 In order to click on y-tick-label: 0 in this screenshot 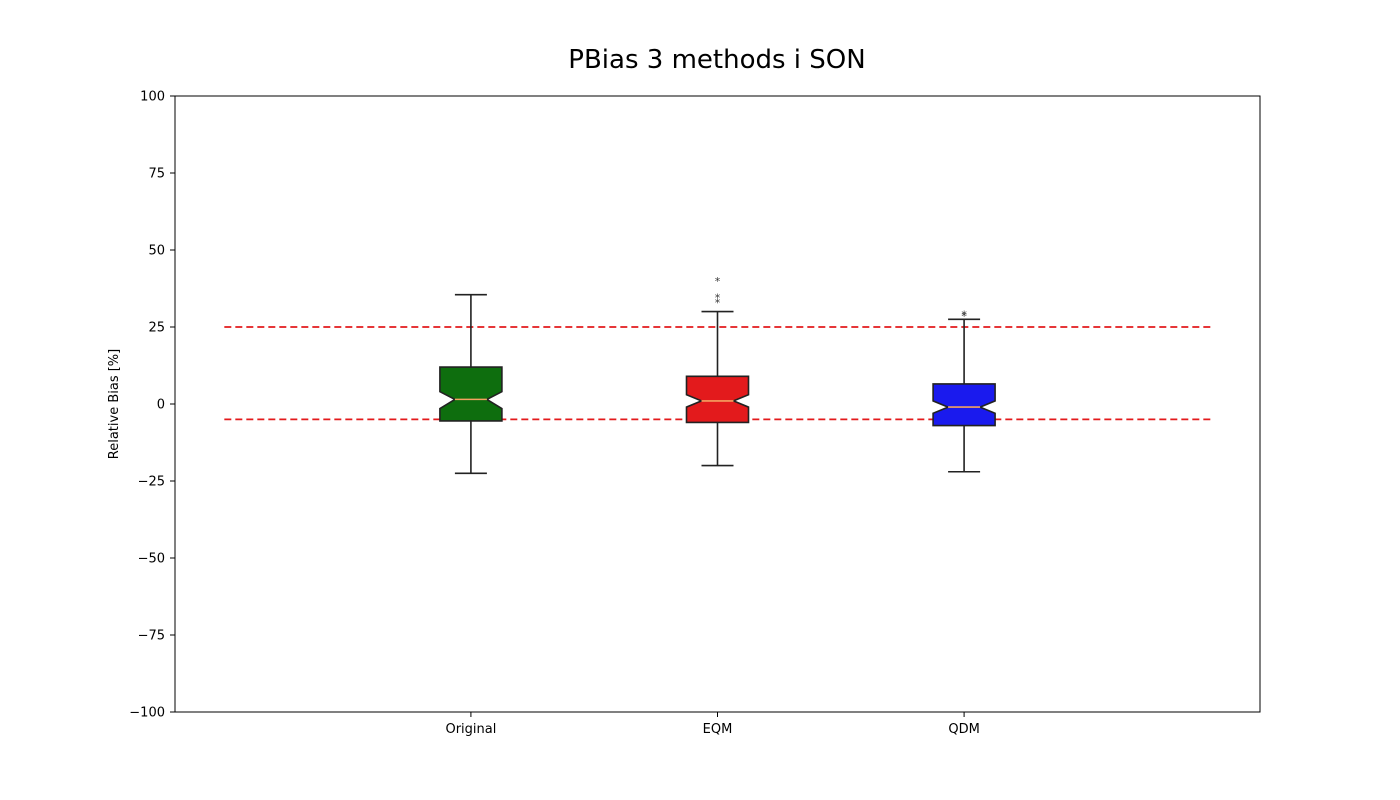, I will do `click(161, 405)`.